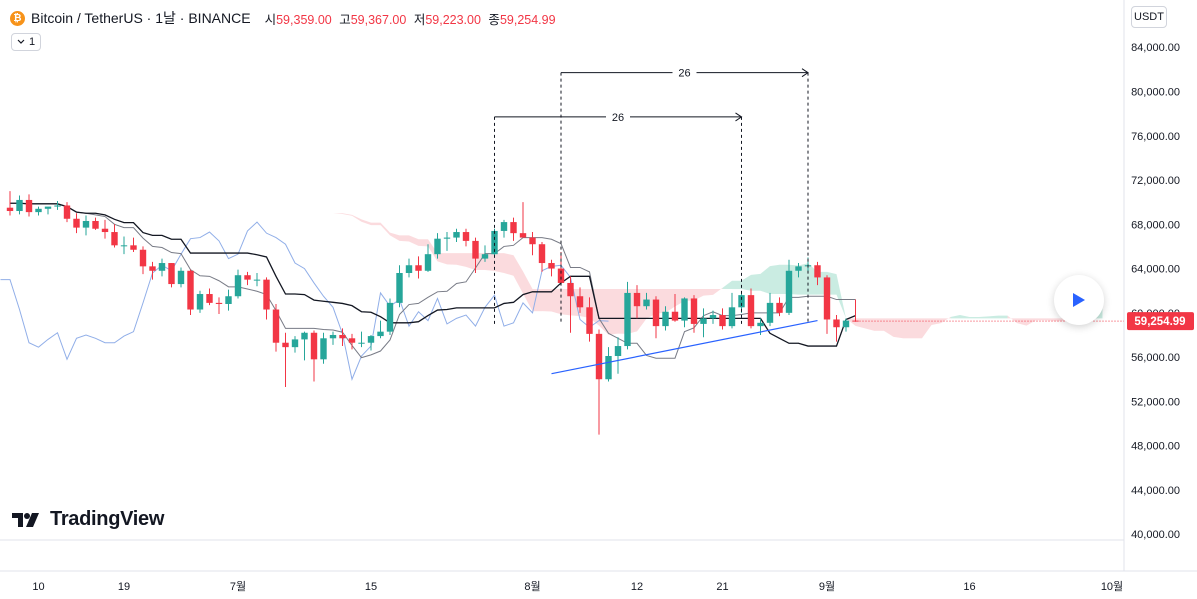 The height and width of the screenshot is (599, 1197). I want to click on measure-label: 26, so click(684, 74).